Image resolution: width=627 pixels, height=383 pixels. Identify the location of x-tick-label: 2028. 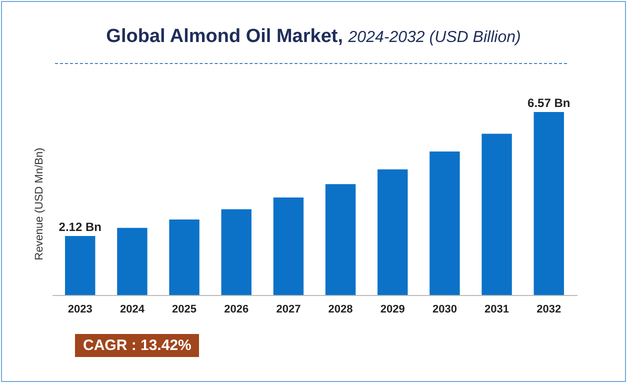
(340, 310).